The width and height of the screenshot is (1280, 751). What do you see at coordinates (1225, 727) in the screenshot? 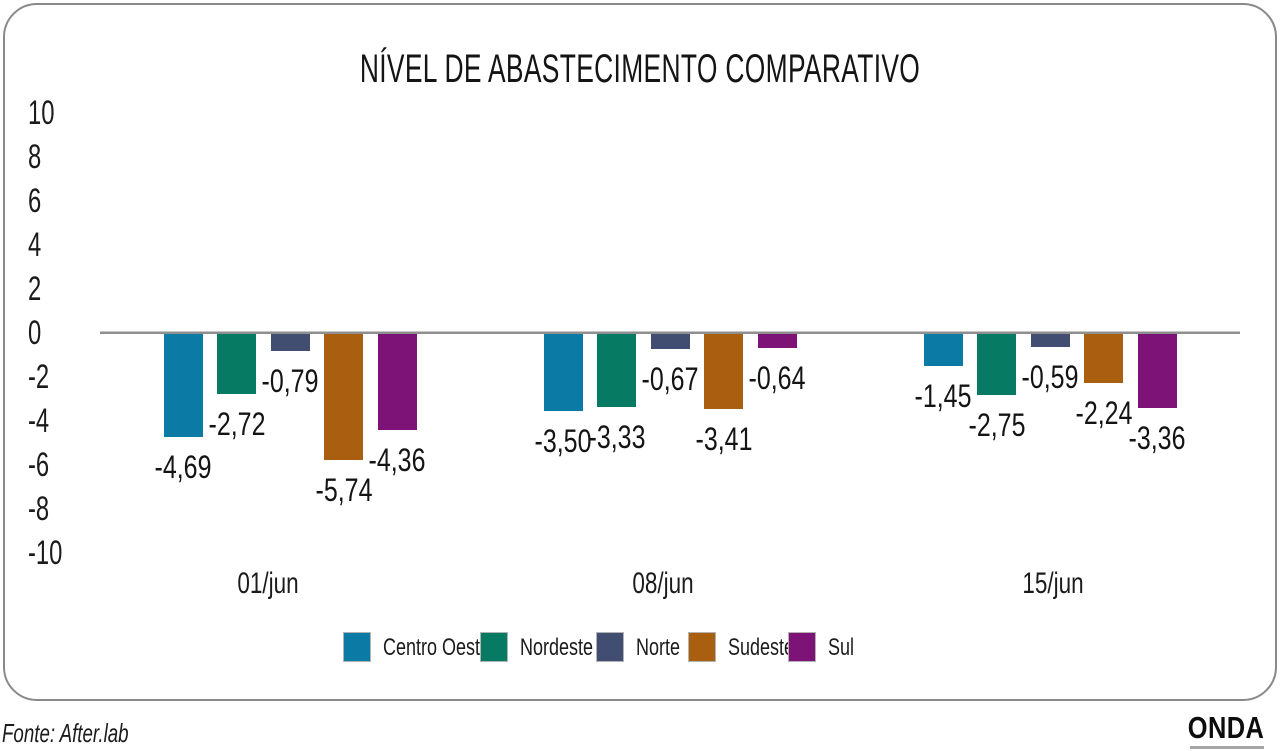
I see `onda-logo: ONDA` at bounding box center [1225, 727].